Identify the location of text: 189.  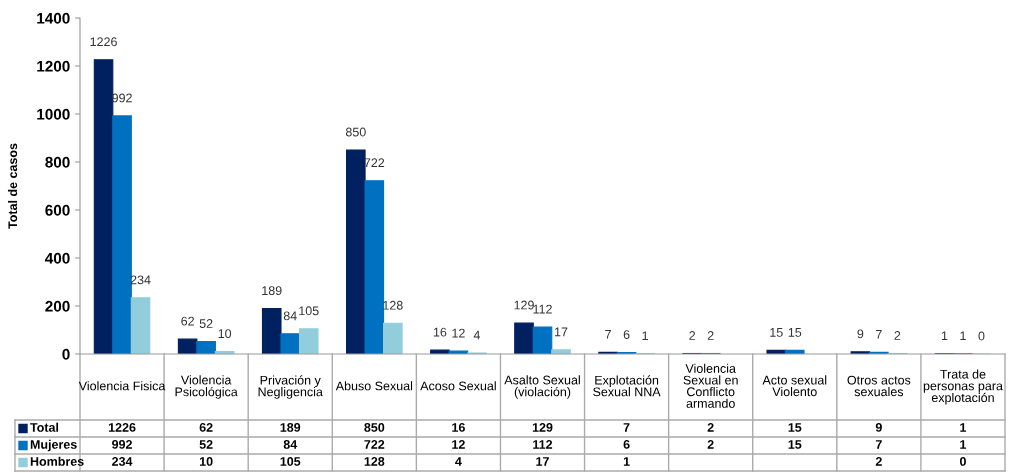
(290, 427).